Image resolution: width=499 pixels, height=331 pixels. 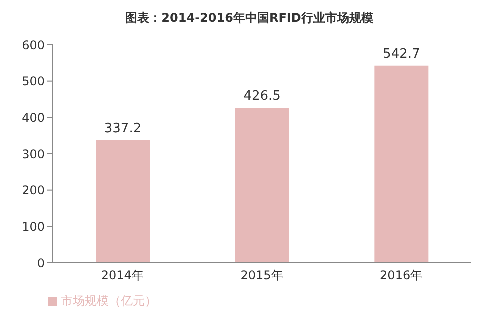 What do you see at coordinates (33, 154) in the screenshot?
I see `y-tick-label: 300` at bounding box center [33, 154].